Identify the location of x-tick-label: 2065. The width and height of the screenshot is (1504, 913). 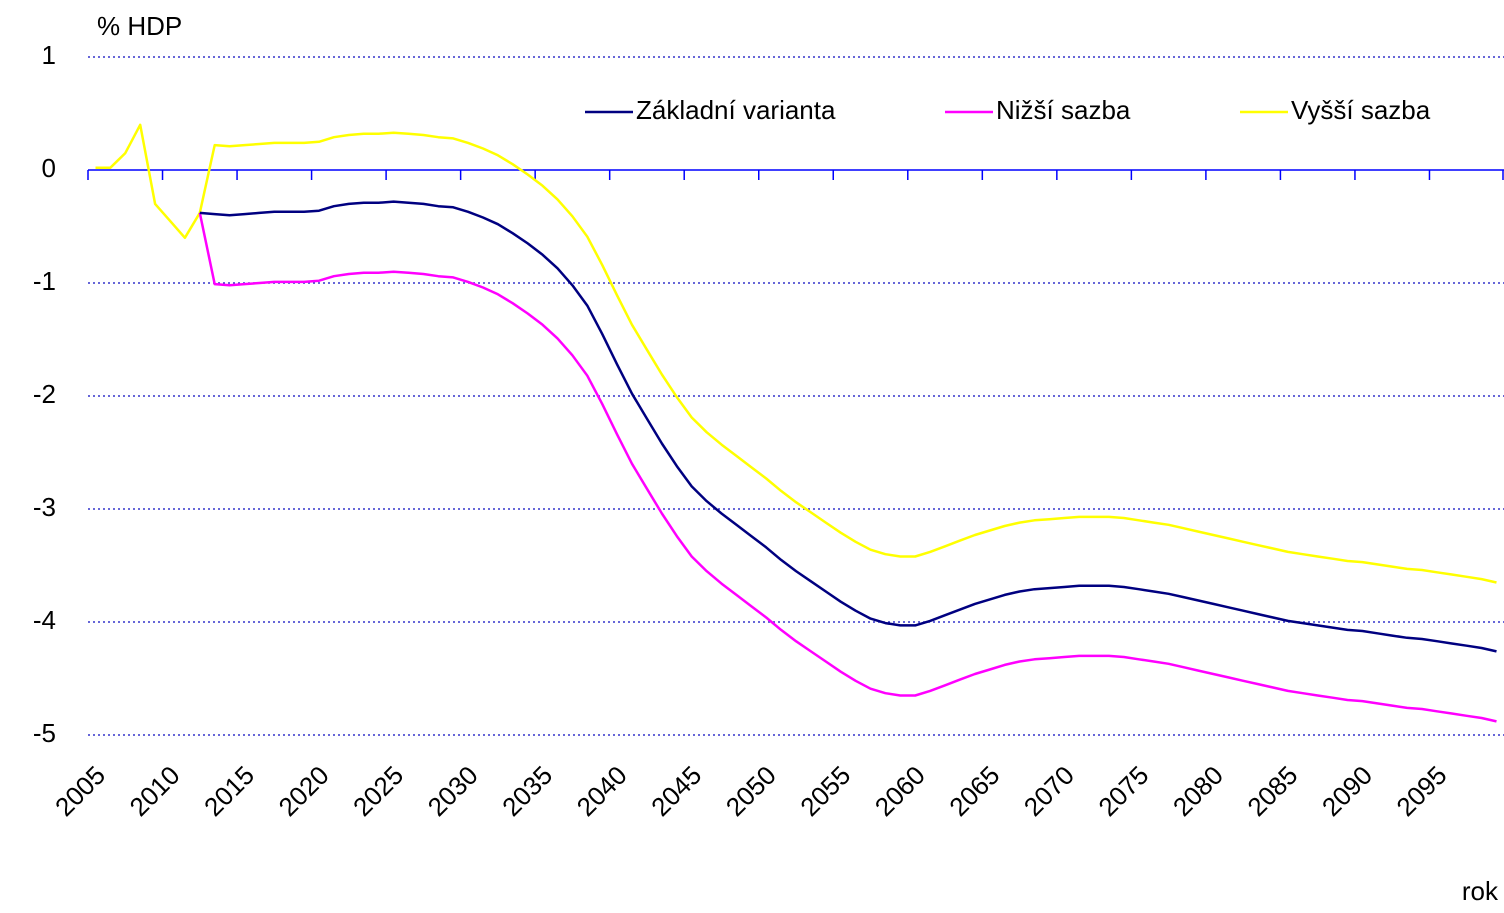
(974, 791).